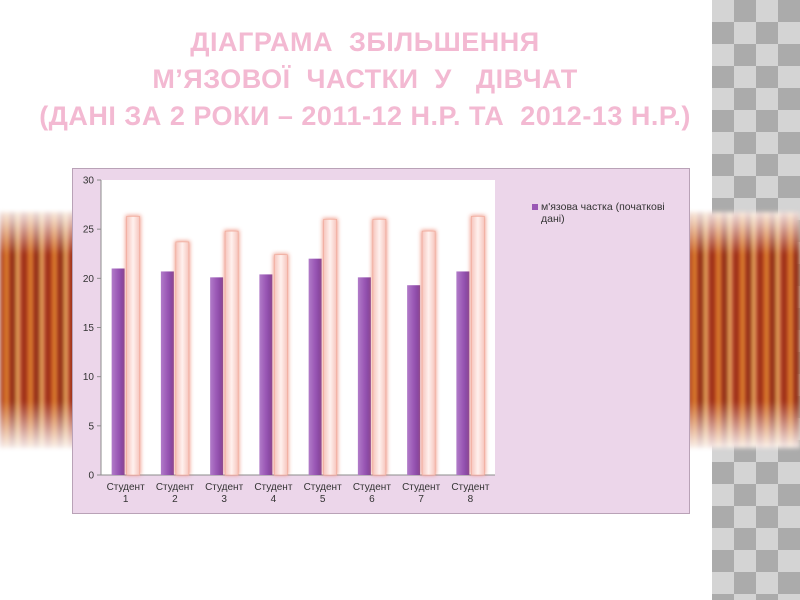 This screenshot has width=800, height=600. I want to click on y-tick-label: 15, so click(89, 328).